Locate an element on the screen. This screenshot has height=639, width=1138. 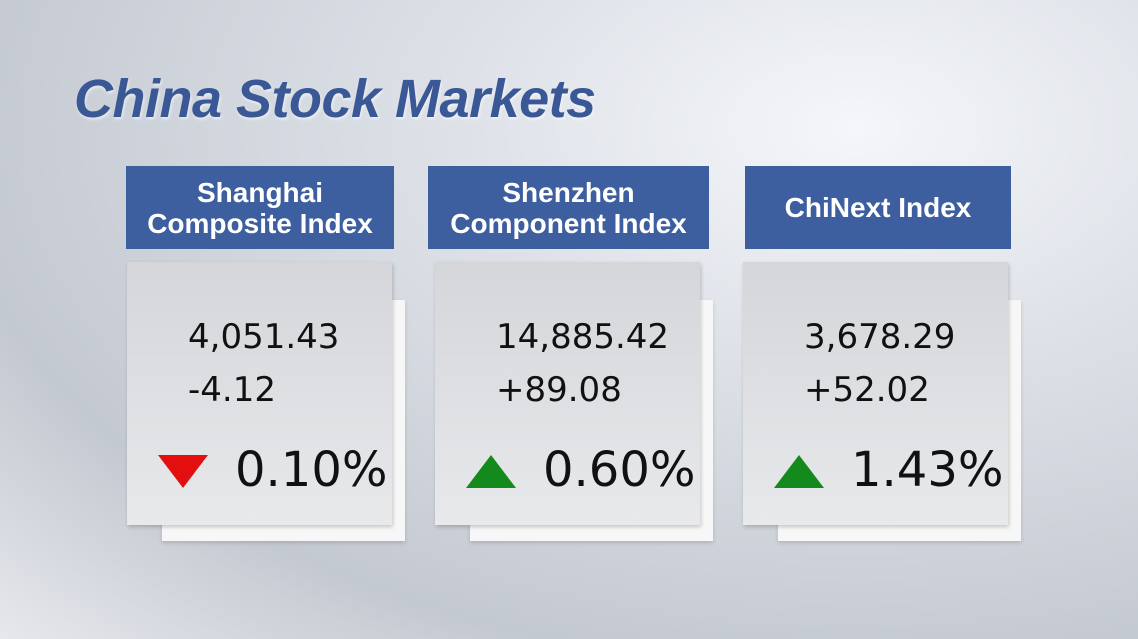
title: China Stock Markets is located at coordinates (335, 99).